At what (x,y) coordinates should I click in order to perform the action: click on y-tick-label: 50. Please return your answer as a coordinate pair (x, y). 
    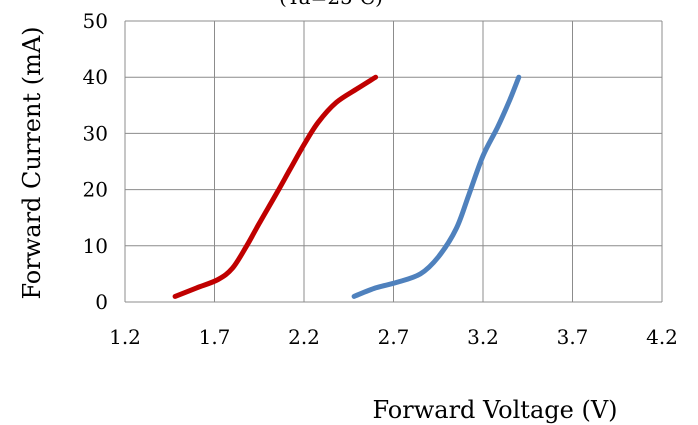
    Looking at the image, I should click on (95, 21).